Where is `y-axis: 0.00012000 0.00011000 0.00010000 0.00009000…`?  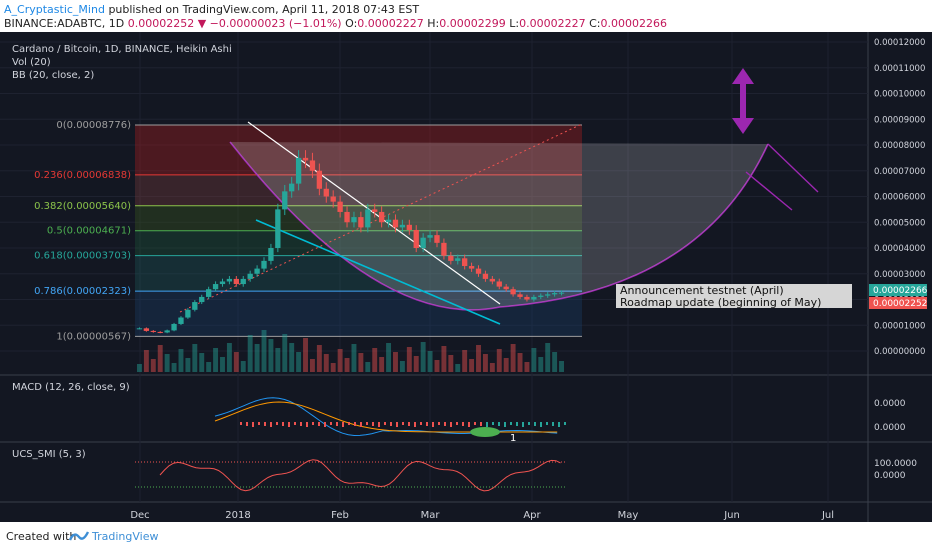 y-axis: 0.00012000 0.00011000 0.00010000 0.00009000… is located at coordinates (899, 197).